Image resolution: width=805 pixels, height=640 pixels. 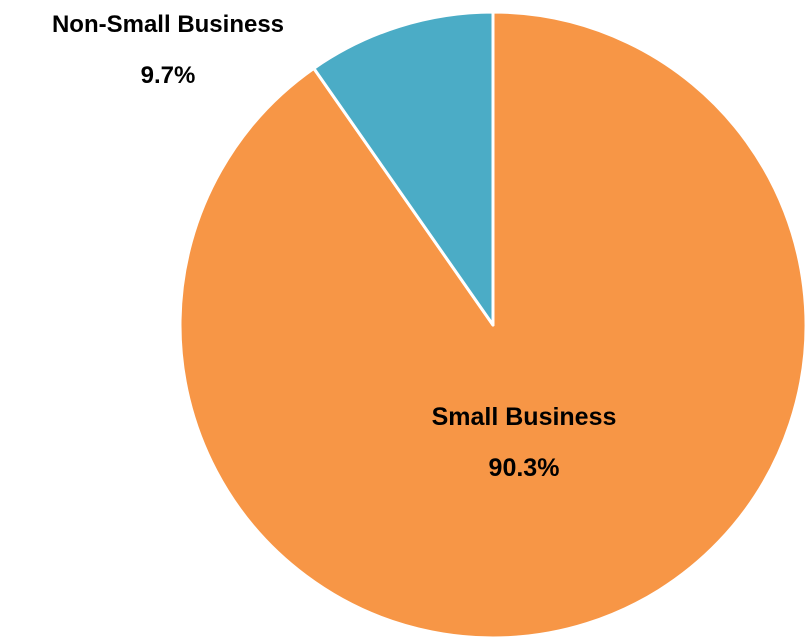 I want to click on label-small-business-name: Small Business, so click(x=524, y=417).